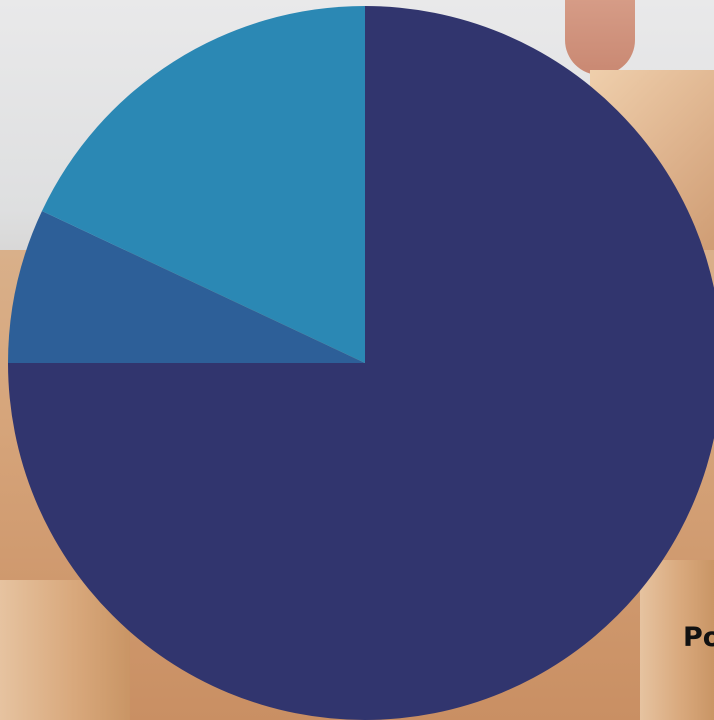 The width and height of the screenshot is (714, 720). What do you see at coordinates (677, 640) in the screenshot?
I see `wooden-block-right` at bounding box center [677, 640].